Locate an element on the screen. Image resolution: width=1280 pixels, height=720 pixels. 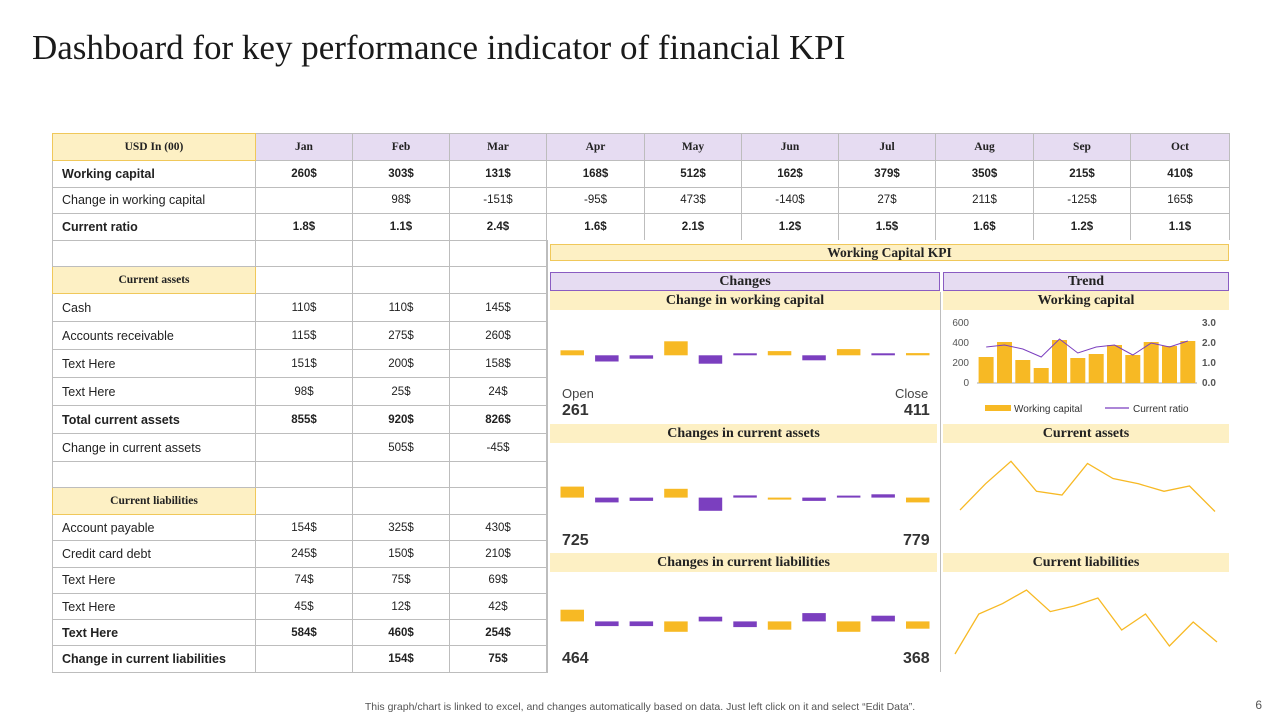
row-label: Current ratio is located at coordinates (154, 227).